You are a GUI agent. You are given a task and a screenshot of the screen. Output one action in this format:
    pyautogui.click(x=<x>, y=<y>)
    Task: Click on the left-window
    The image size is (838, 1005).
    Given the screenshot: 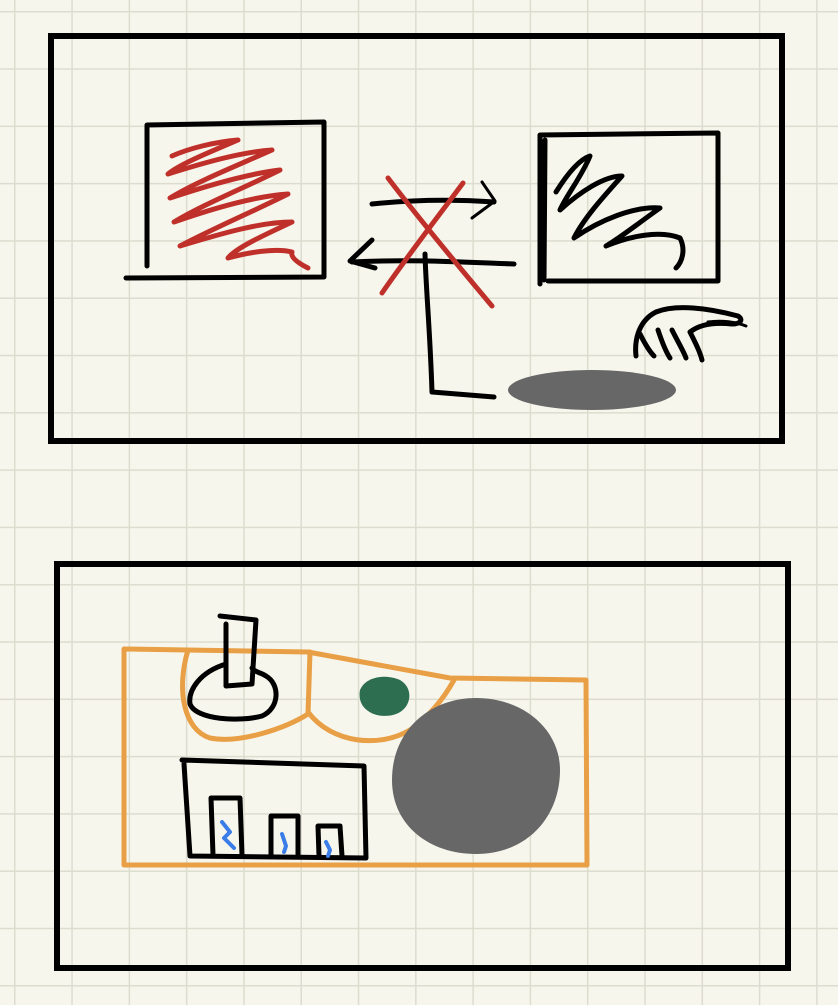 What is the action you would take?
    pyautogui.click(x=225, y=200)
    